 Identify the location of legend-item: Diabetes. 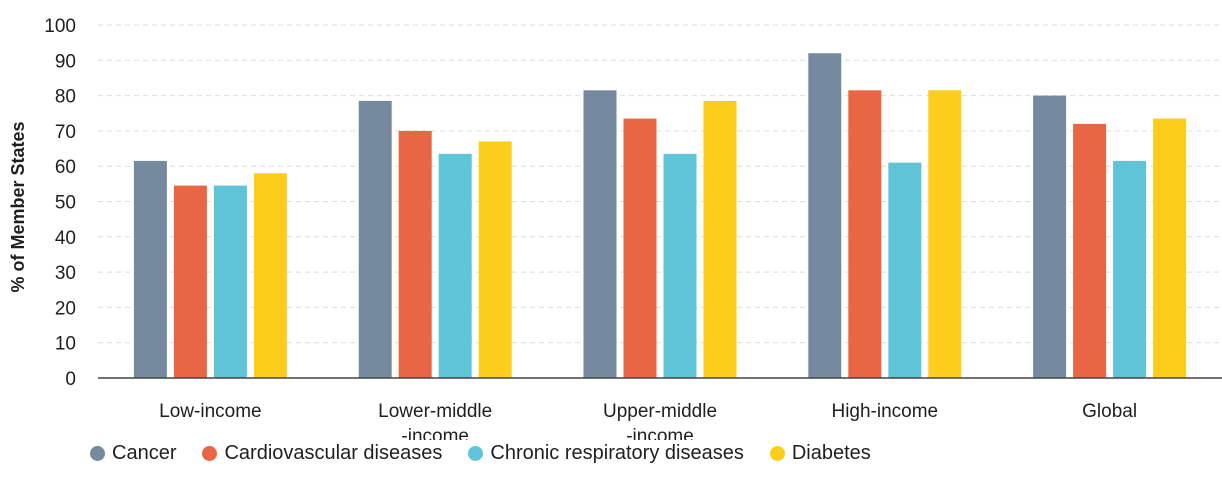
(820, 453).